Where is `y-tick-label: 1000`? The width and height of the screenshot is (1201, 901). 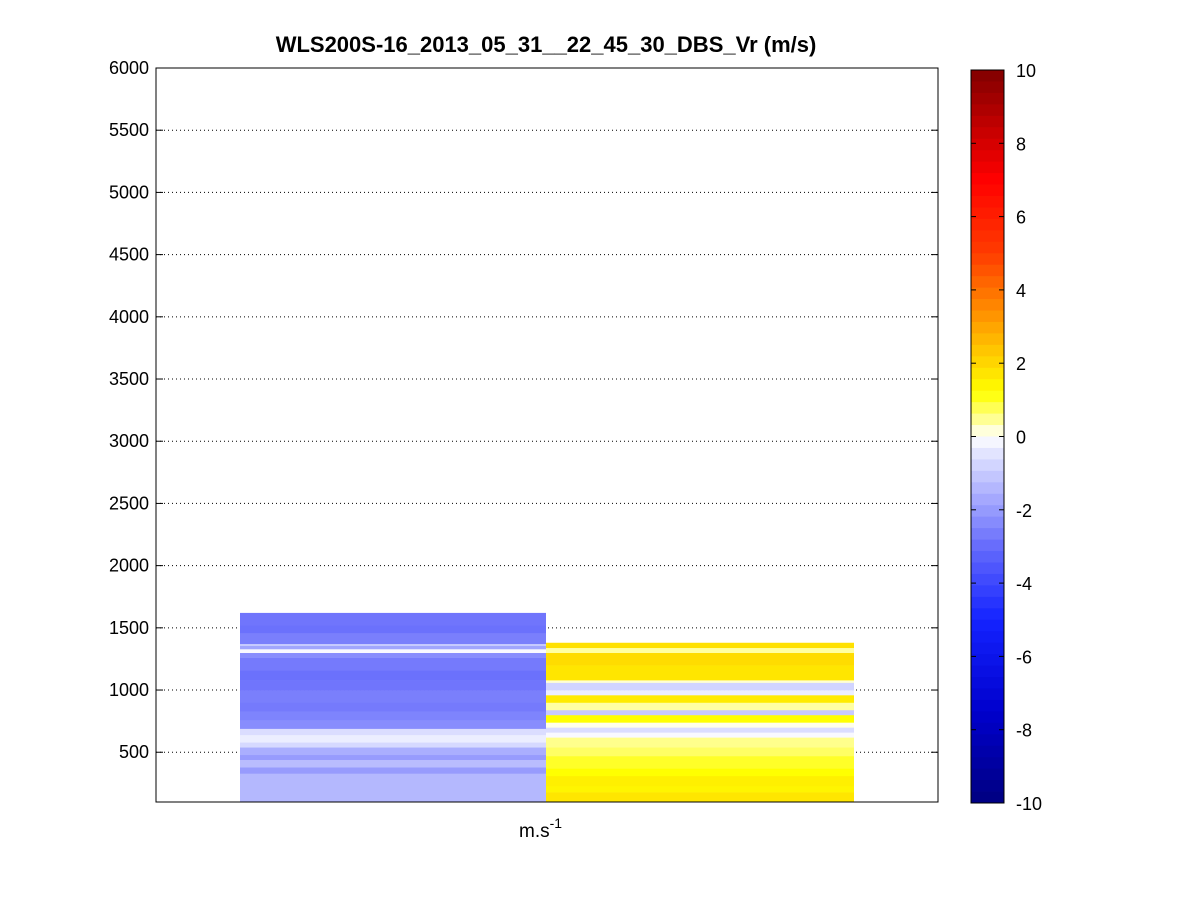
y-tick-label: 1000 is located at coordinates (129, 690).